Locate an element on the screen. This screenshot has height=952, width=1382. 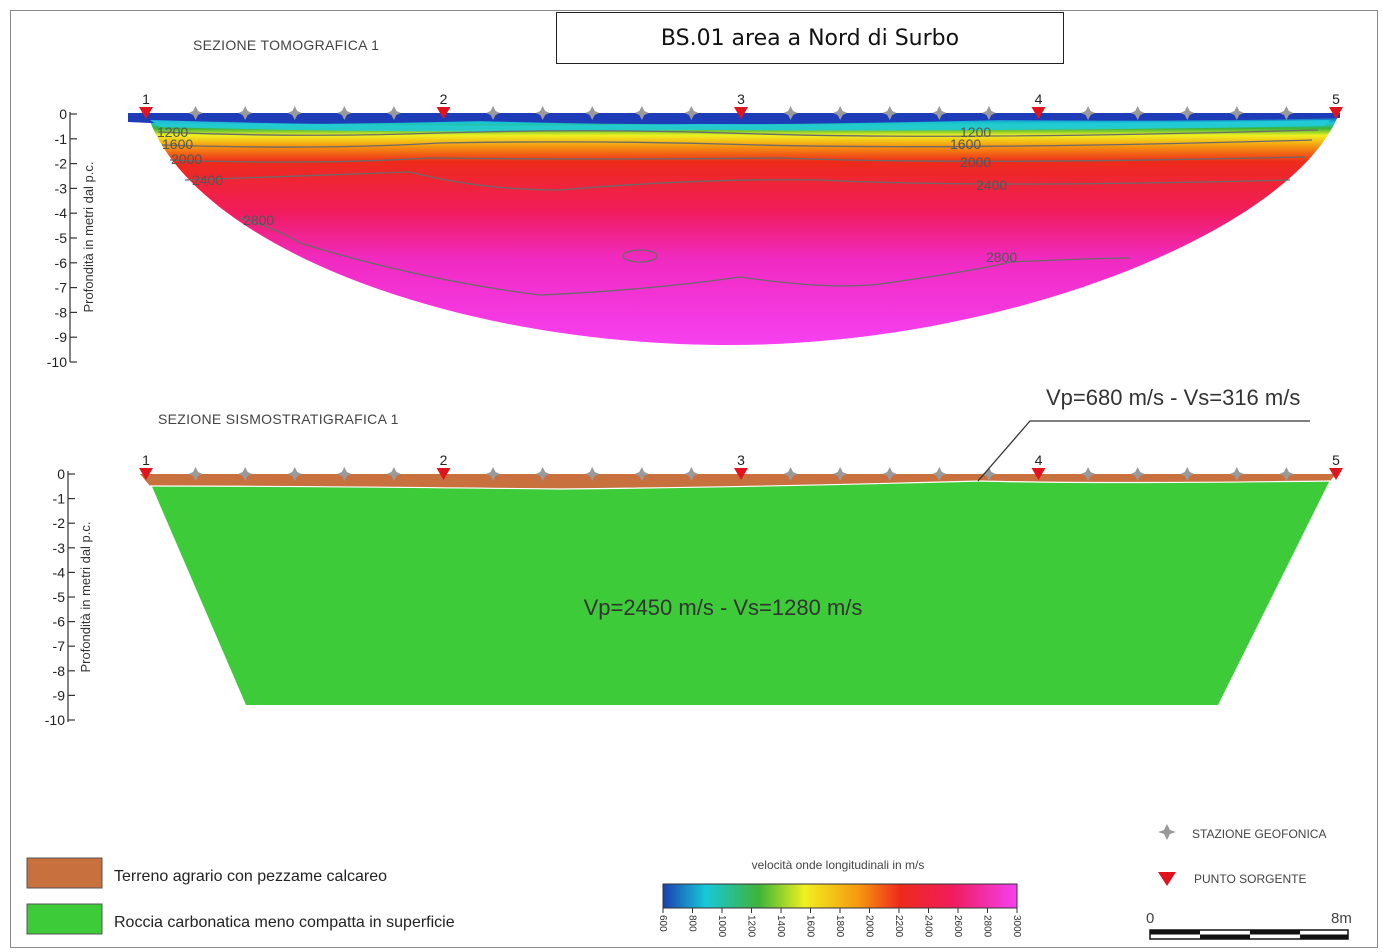
tomography-y-tick-label: -5 is located at coordinates (61, 238).